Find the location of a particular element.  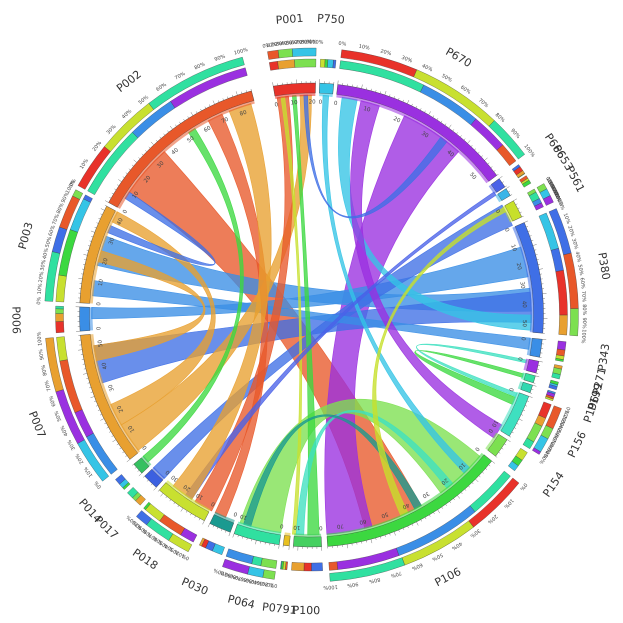

segment-P006 is located at coordinates (85, 319).